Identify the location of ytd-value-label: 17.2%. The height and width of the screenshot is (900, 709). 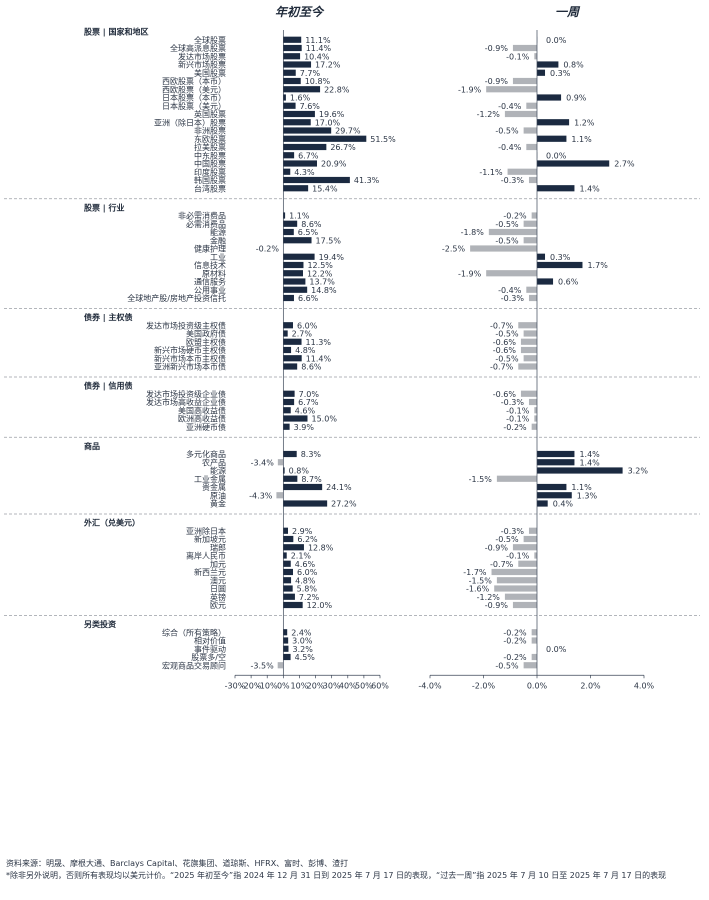
(328, 65).